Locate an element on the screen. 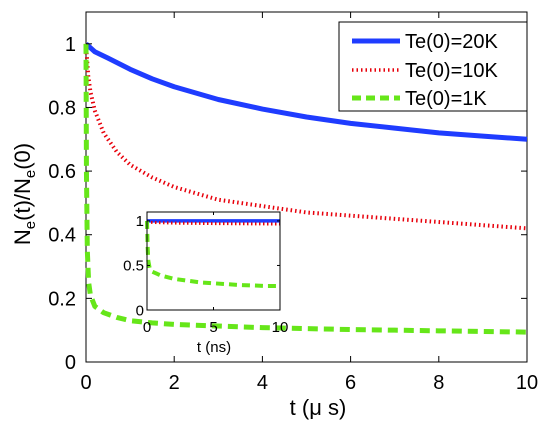 The width and height of the screenshot is (547, 422). inset-x-tick-label: 5 is located at coordinates (213, 327).